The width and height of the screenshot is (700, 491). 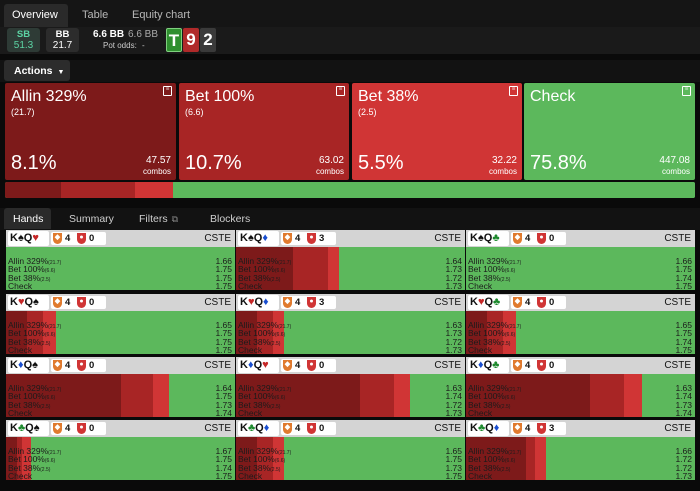 What do you see at coordinates (37, 70) in the screenshot?
I see `actions-dropdown: Actions ▼` at bounding box center [37, 70].